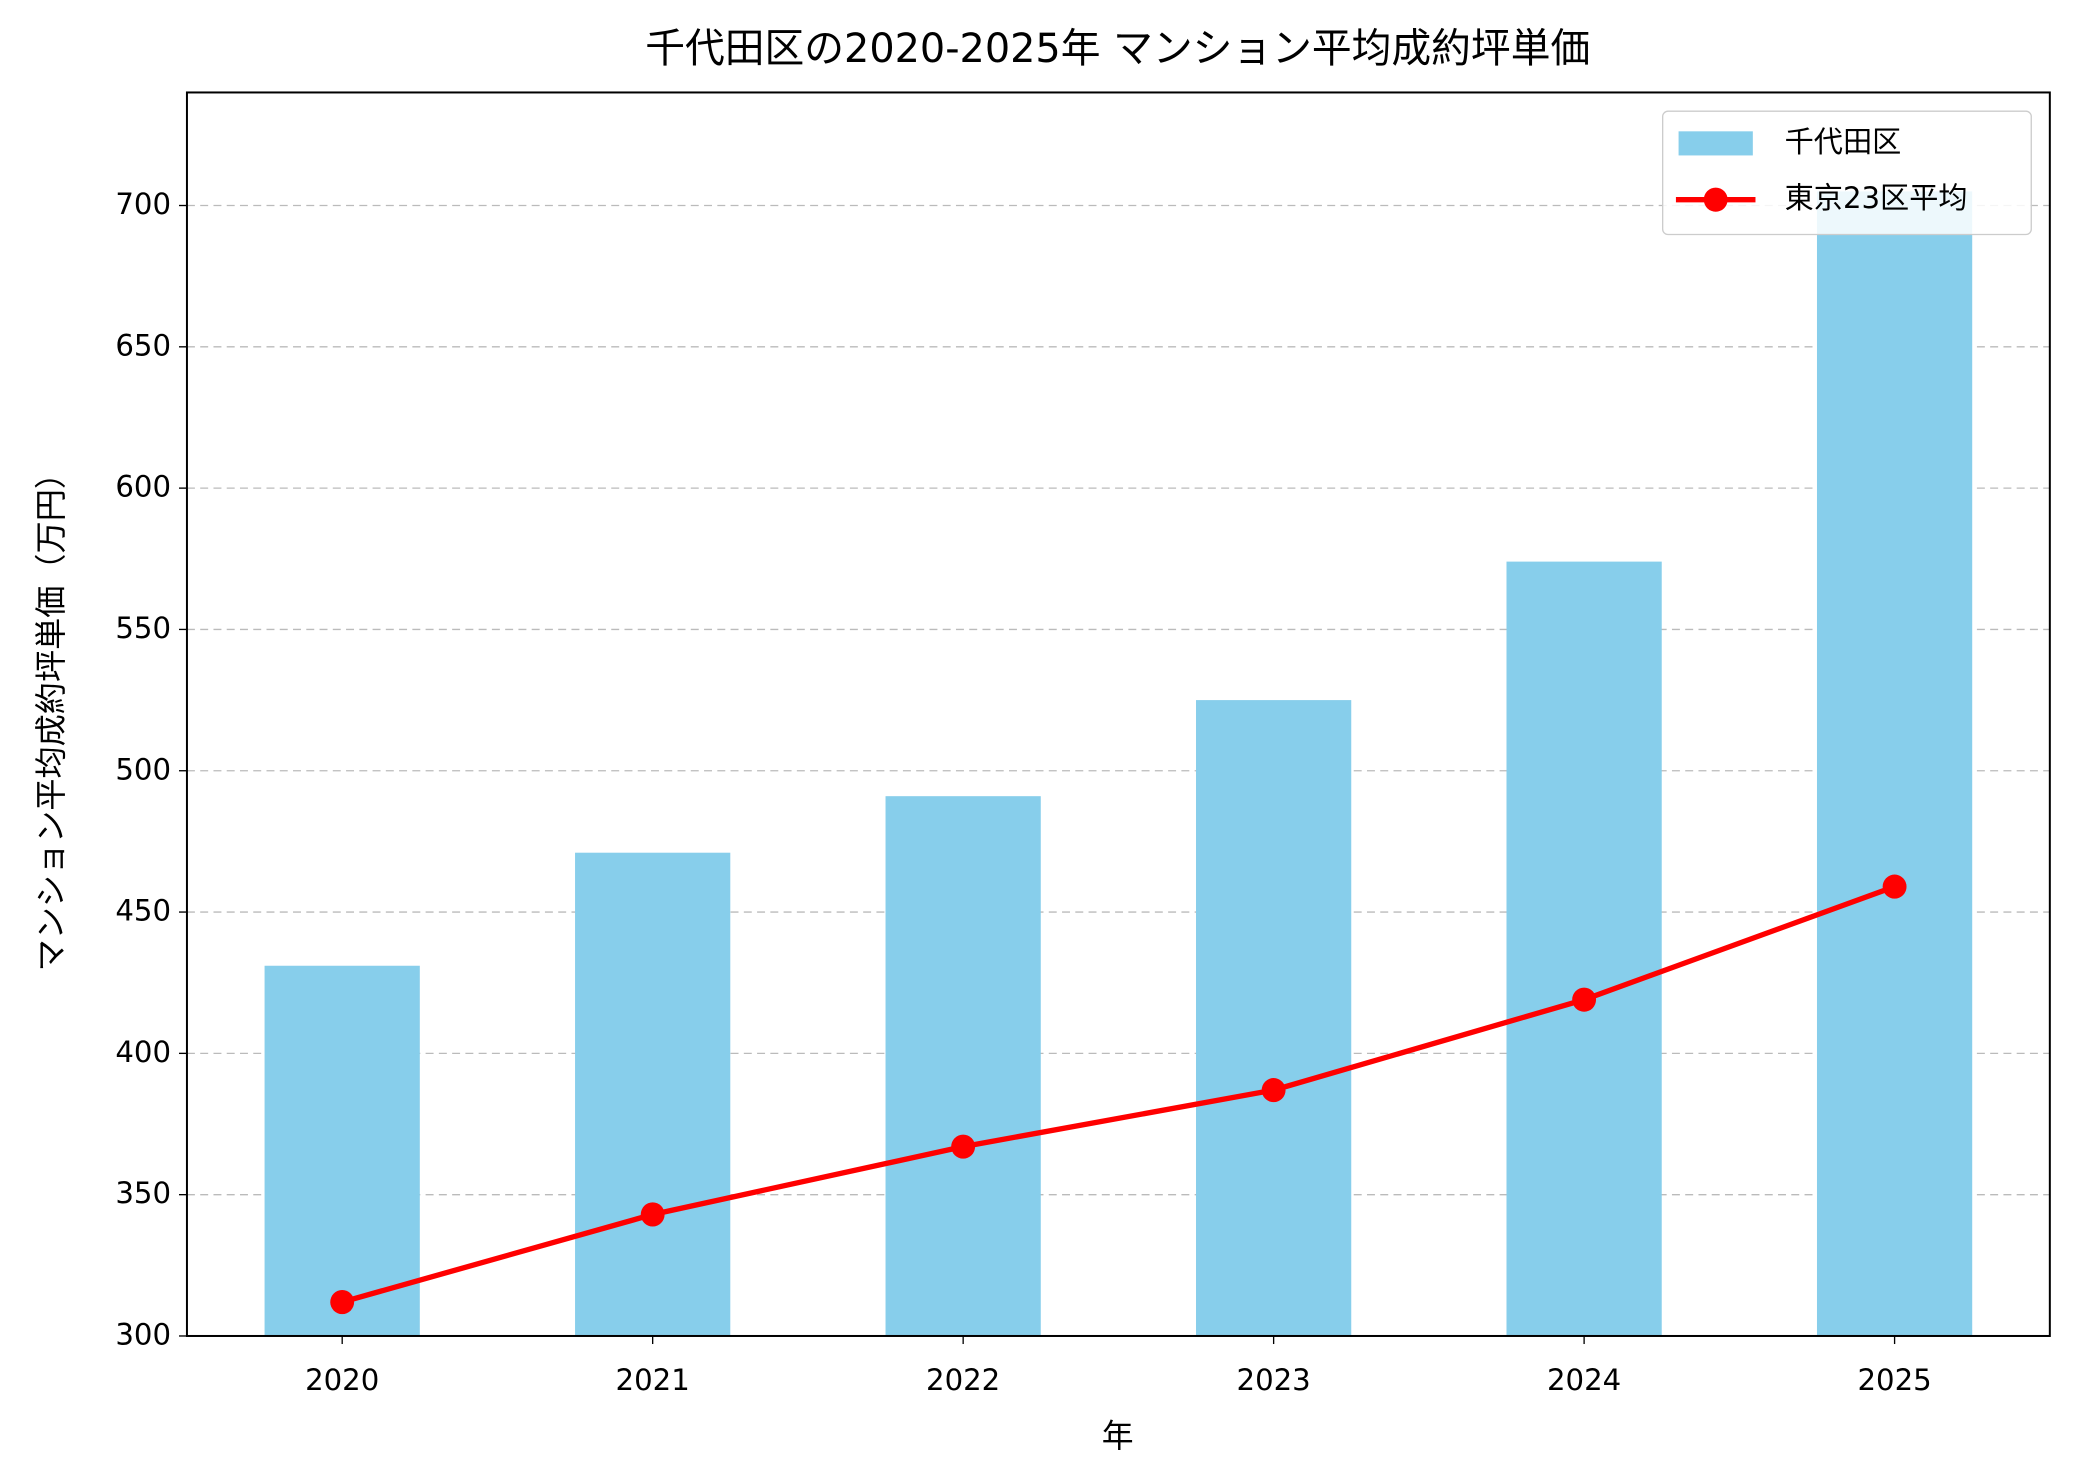 This screenshot has width=2079, height=1478. What do you see at coordinates (143, 910) in the screenshot?
I see `y-tick-label: 450` at bounding box center [143, 910].